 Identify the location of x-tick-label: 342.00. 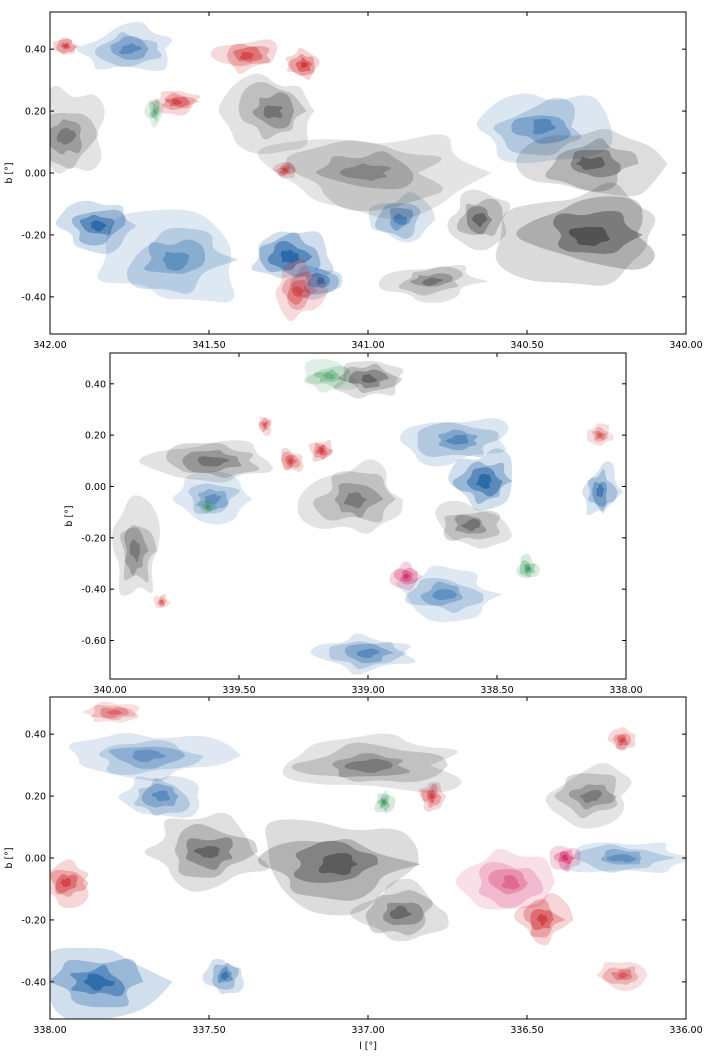
(49, 345).